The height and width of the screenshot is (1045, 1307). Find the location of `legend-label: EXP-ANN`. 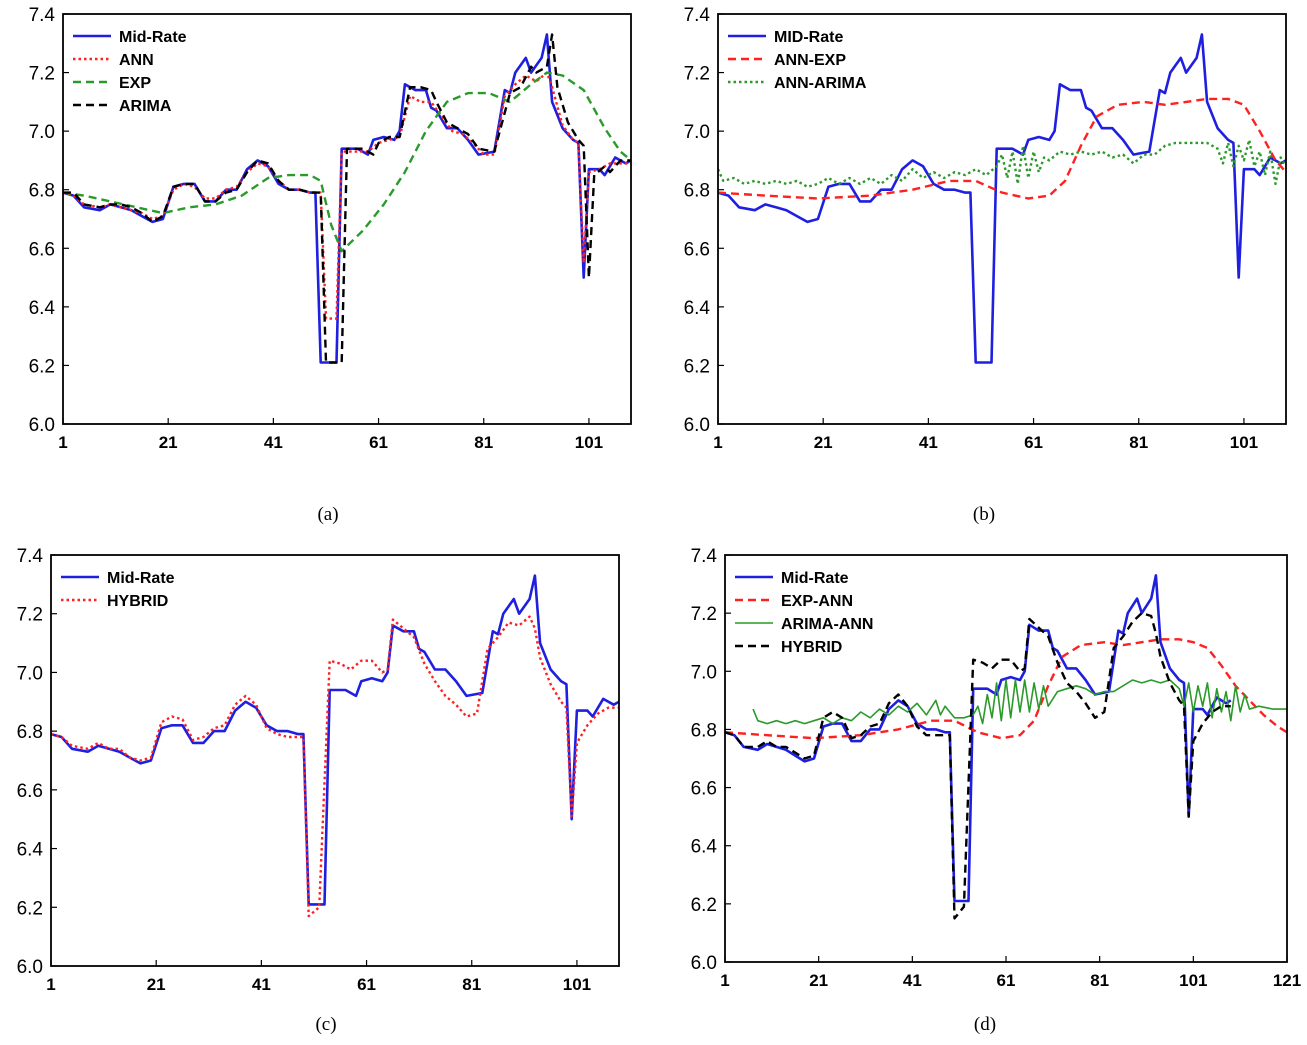

legend-label: EXP-ANN is located at coordinates (817, 601).